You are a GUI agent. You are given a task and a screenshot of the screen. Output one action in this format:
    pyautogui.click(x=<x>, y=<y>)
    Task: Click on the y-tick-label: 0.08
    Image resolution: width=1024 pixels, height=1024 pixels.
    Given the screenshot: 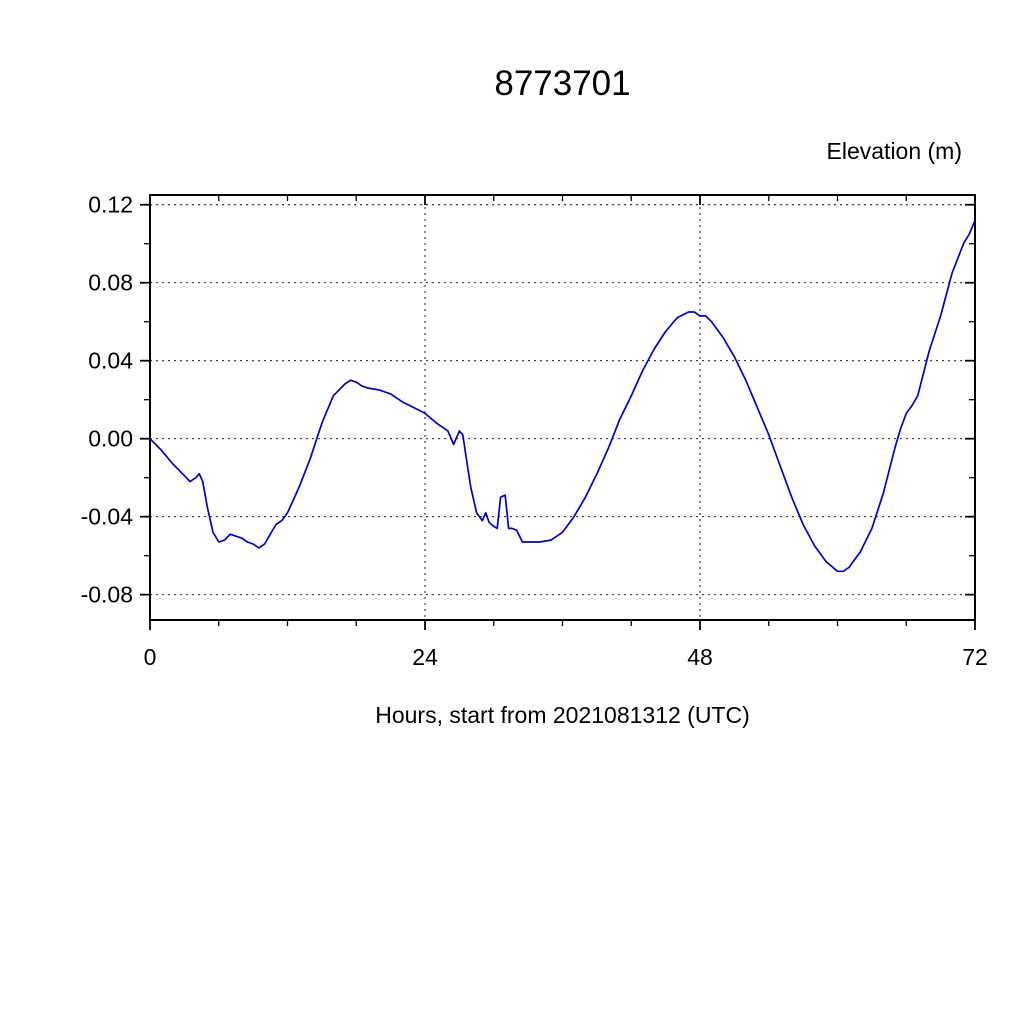 What is the action you would take?
    pyautogui.click(x=110, y=283)
    